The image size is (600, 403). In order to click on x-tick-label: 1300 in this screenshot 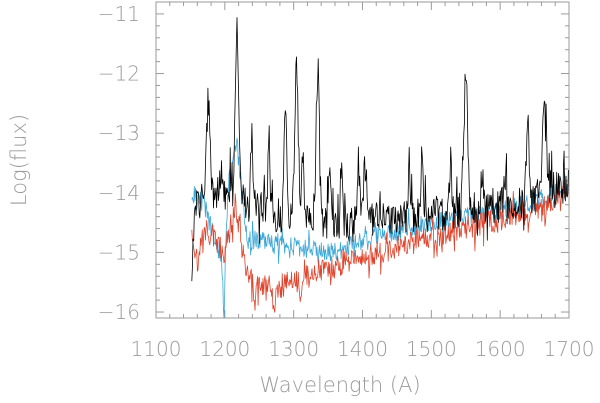, I will do `click(293, 349)`.